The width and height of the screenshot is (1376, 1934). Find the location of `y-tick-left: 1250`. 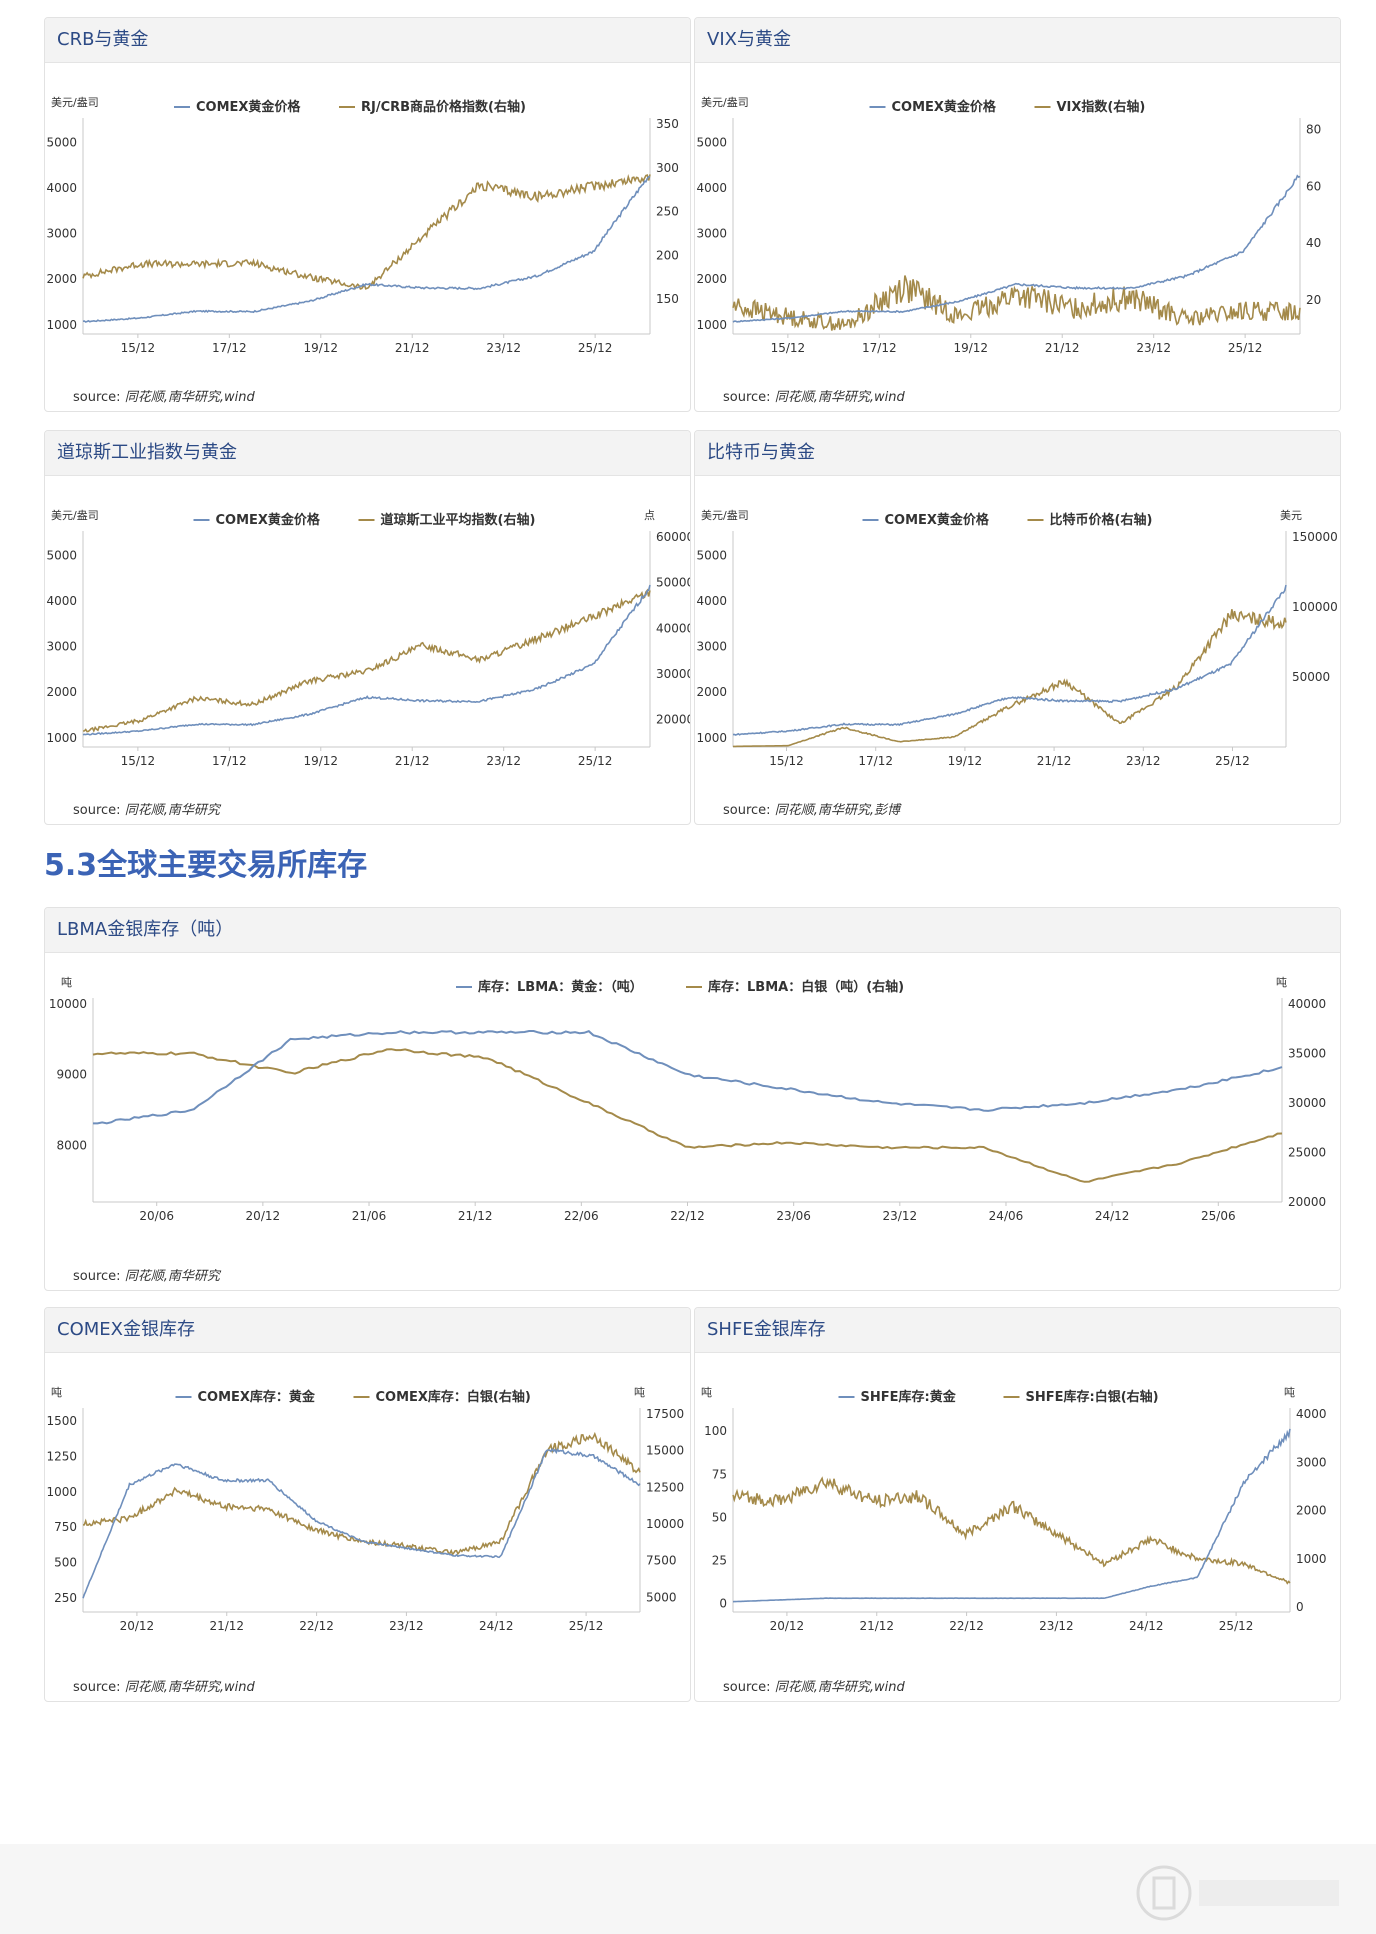

y-tick-left: 1250 is located at coordinates (61, 1456).